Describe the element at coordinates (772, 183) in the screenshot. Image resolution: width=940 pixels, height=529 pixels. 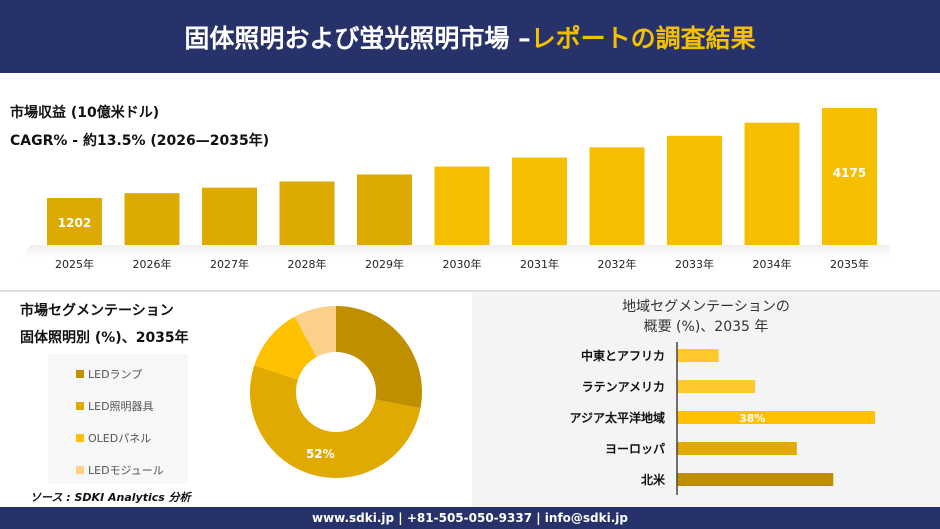
I see `bar-2034年` at that location.